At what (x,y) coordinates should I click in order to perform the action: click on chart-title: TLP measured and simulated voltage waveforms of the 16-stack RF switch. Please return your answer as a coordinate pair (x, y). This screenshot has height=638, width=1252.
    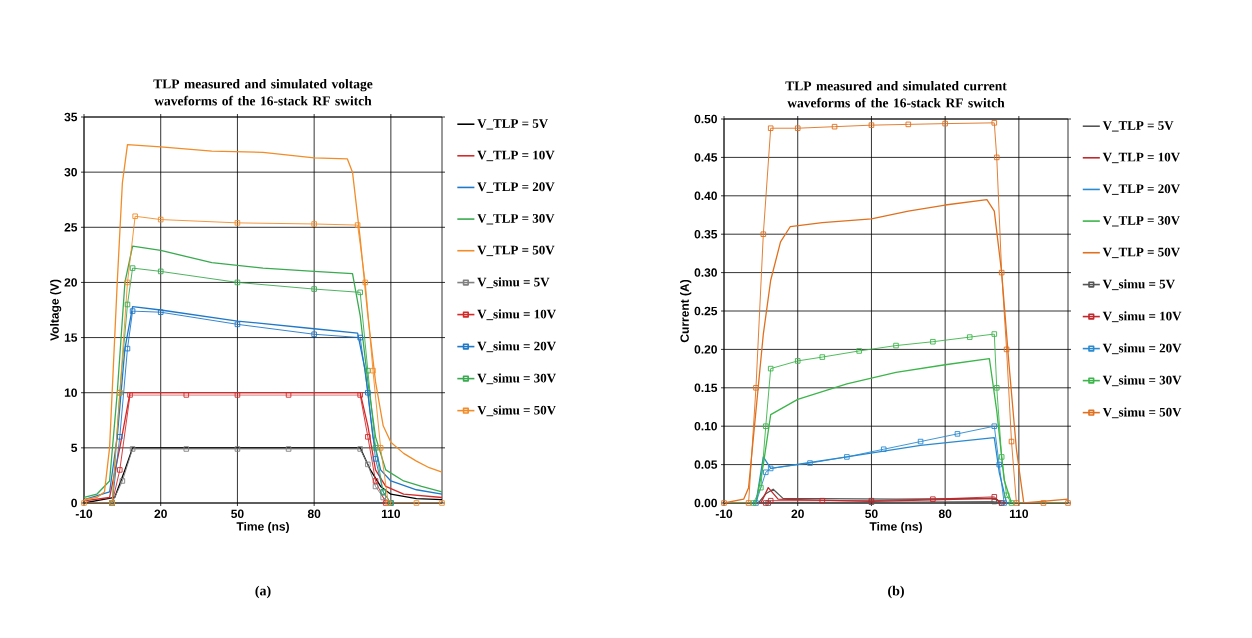
    Looking at the image, I should click on (263, 92).